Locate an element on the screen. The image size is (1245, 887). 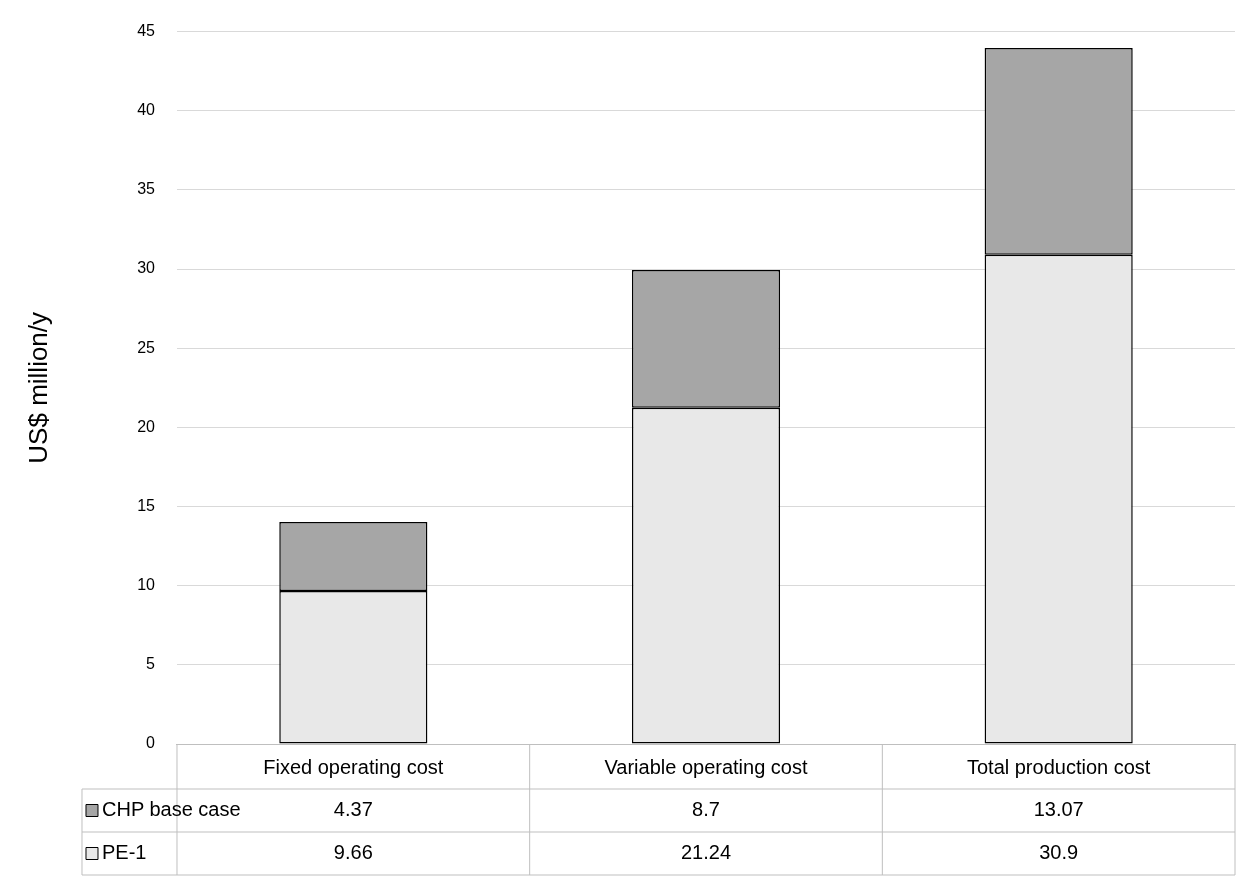
y-tick-label: 25 is located at coordinates (146, 347).